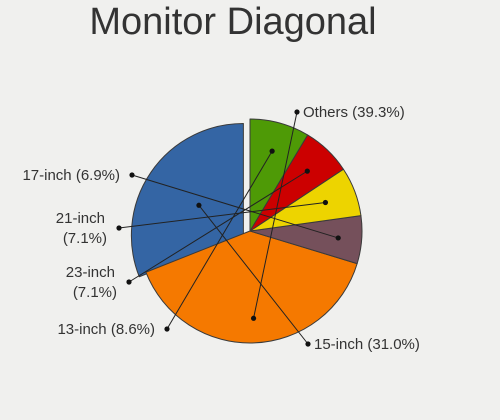  I want to click on leader-dot-outer-21-inch, so click(119, 228).